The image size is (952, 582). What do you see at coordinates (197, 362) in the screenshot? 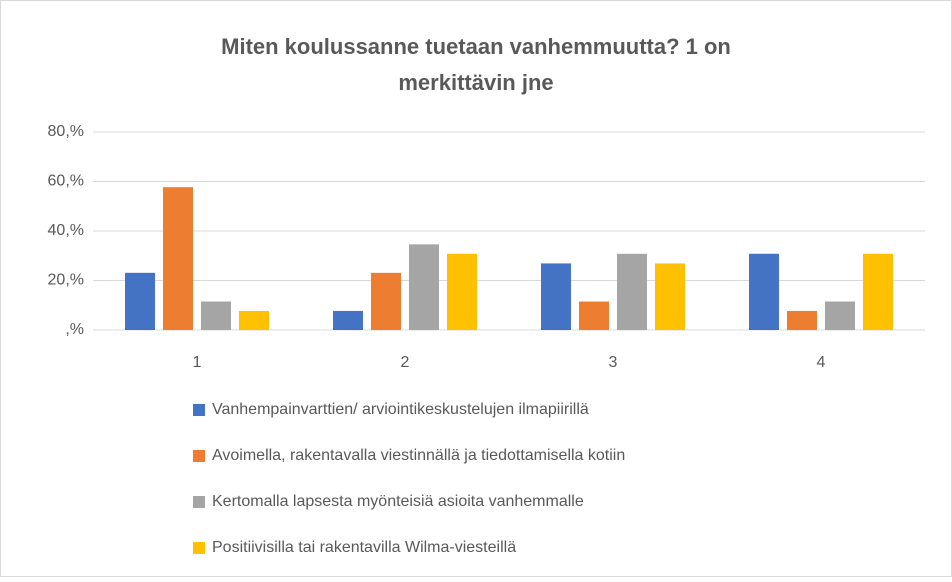
I see `x-tick-label: 1` at bounding box center [197, 362].